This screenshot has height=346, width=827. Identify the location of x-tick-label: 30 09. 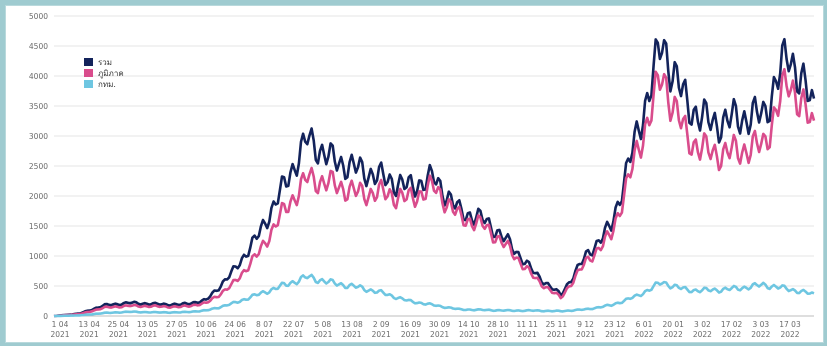
(440, 324).